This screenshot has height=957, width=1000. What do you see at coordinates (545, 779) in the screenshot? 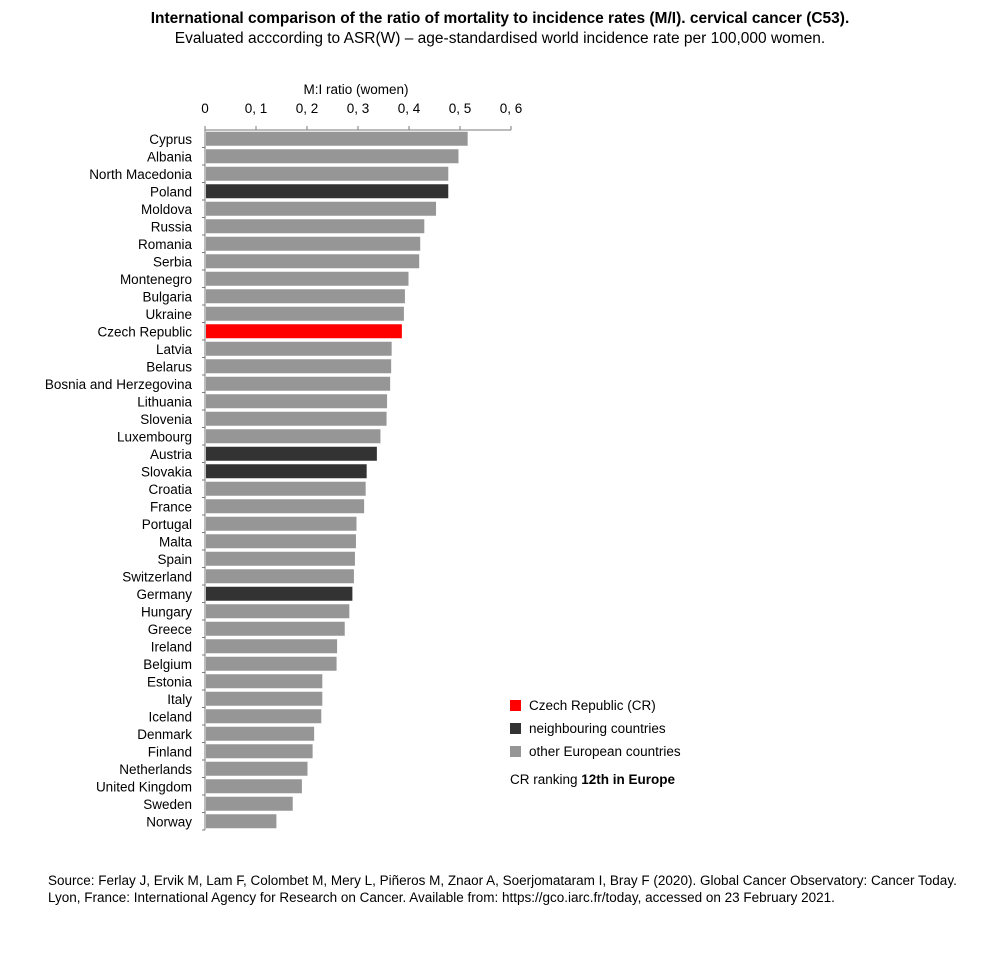
I see `ranking-prefix: CR ranking` at bounding box center [545, 779].